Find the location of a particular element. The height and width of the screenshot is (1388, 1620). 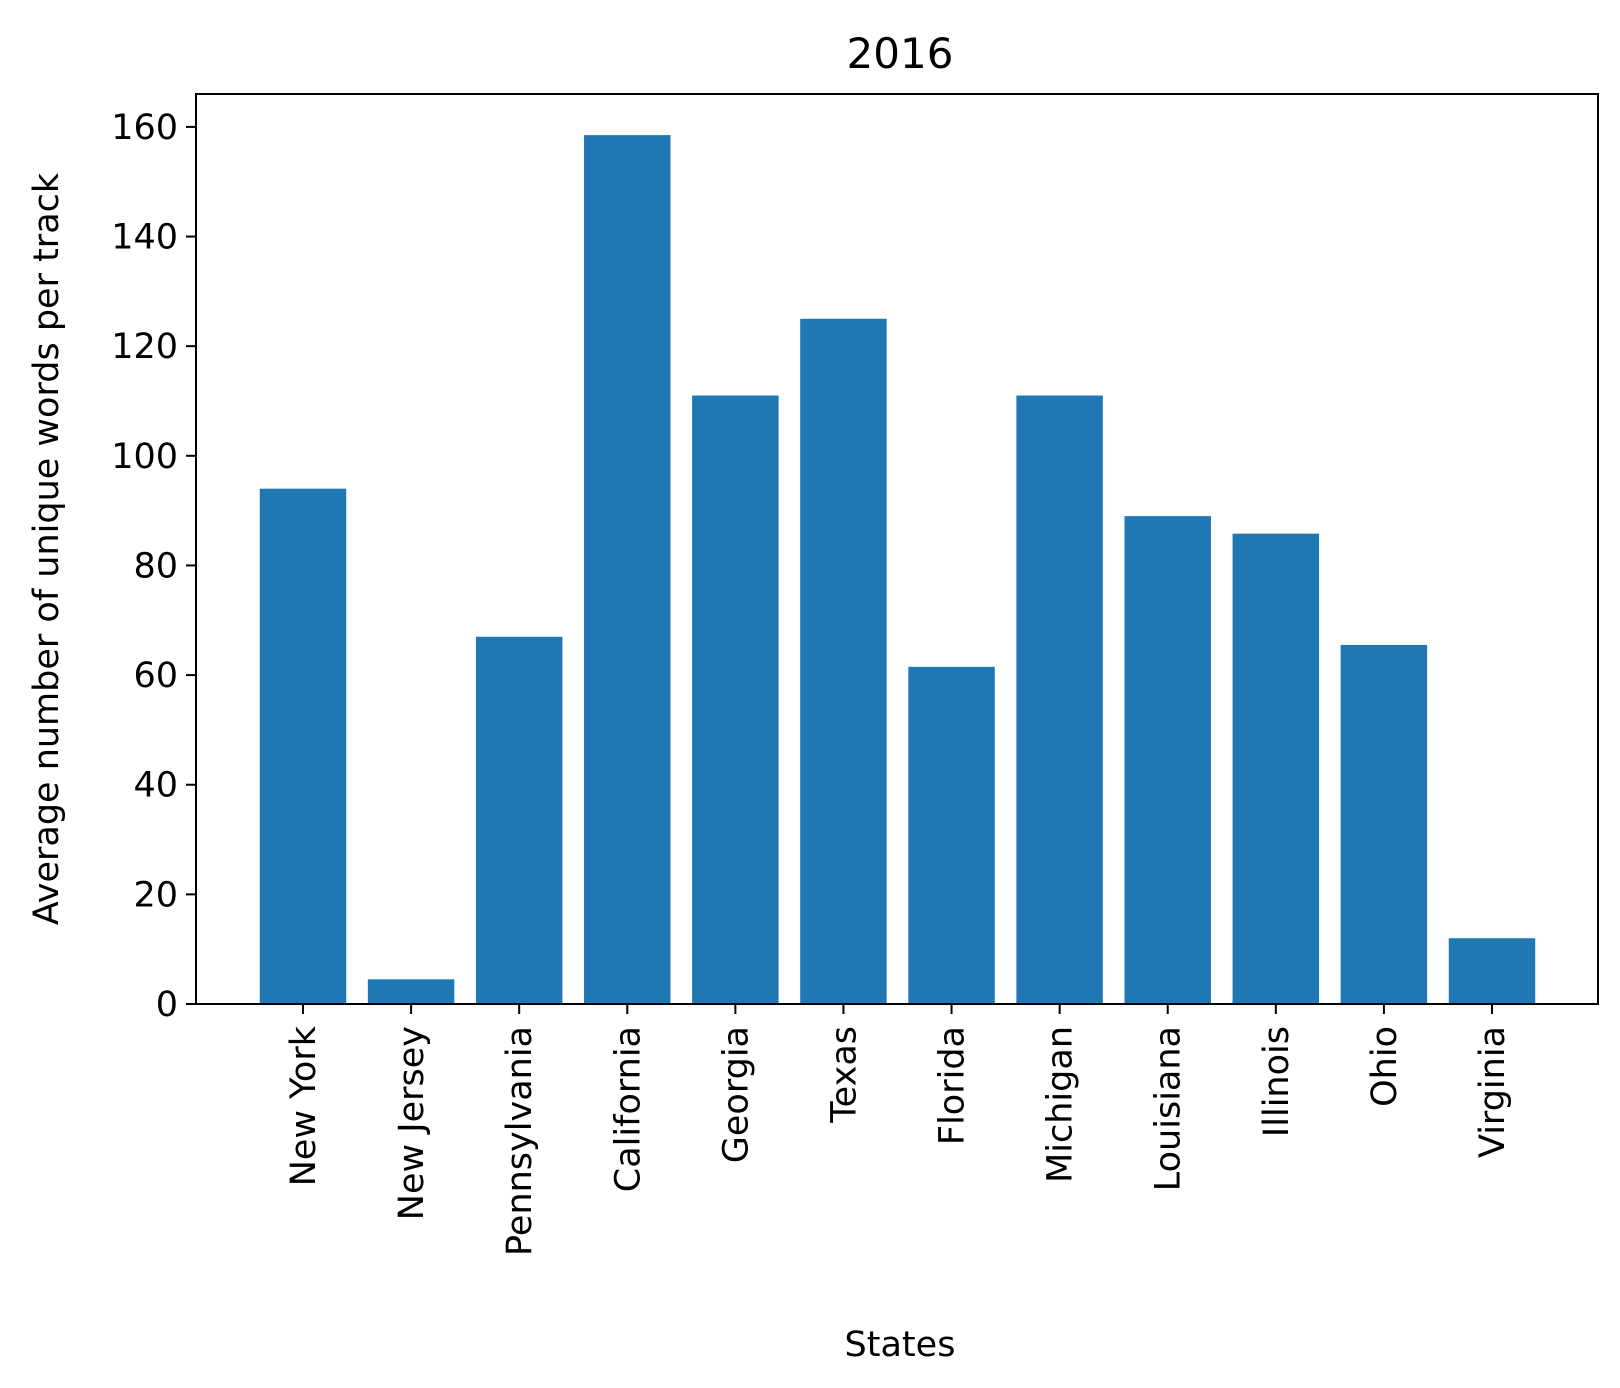

x-tick-label: Pennsylvania is located at coordinates (520, 1141).